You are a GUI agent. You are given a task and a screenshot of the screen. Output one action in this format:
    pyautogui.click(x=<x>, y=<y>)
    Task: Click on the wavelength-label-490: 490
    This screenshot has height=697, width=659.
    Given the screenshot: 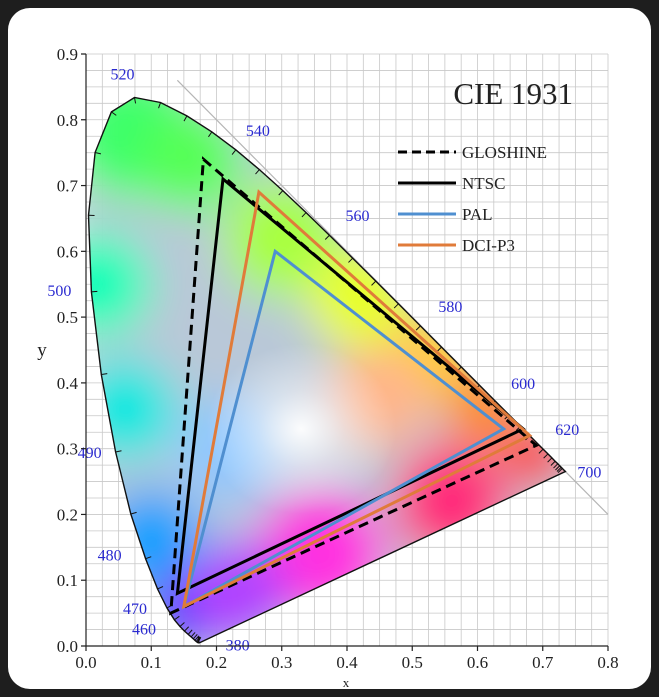 What is the action you would take?
    pyautogui.click(x=90, y=453)
    